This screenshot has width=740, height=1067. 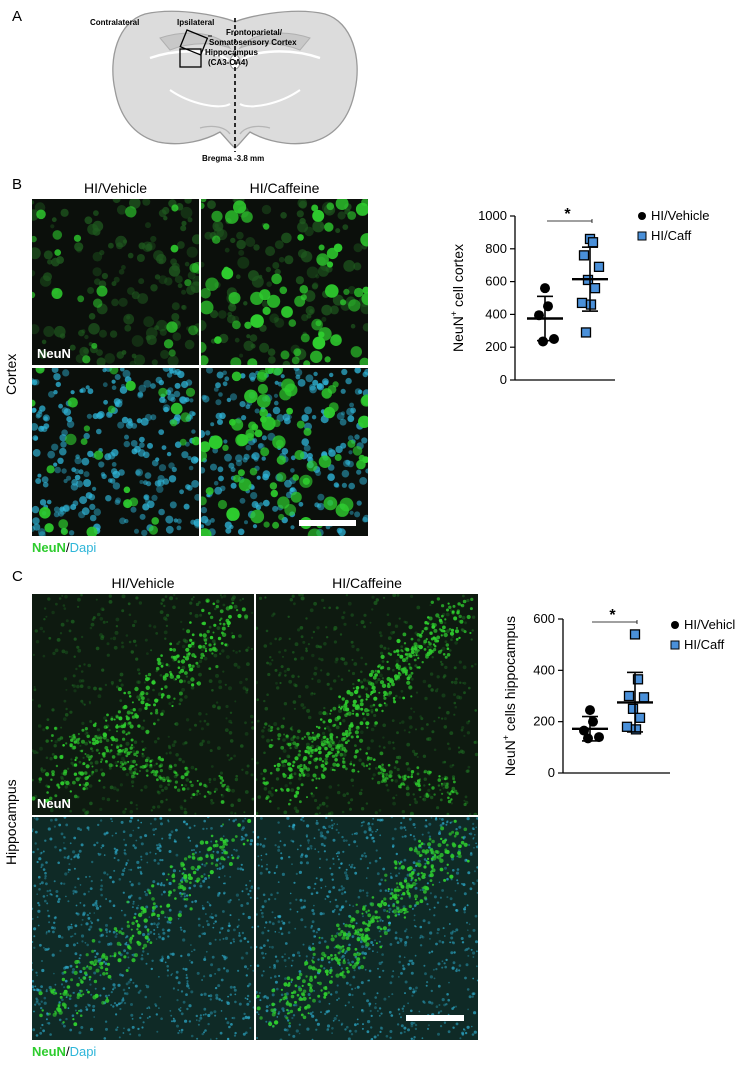 What do you see at coordinates (83, 547) in the screenshot?
I see `caption-dapi: Dapi` at bounding box center [83, 547].